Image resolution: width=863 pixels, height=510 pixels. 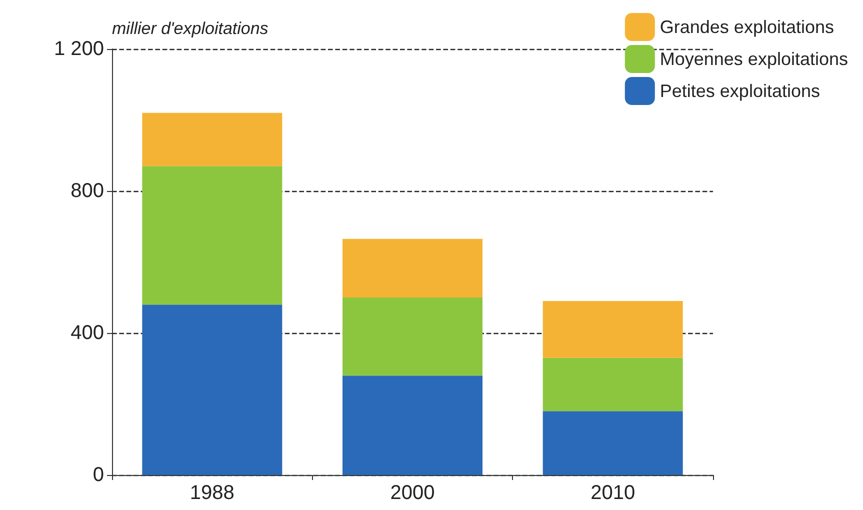 What do you see at coordinates (740, 91) in the screenshot?
I see `legend-label: Petites exploitations` at bounding box center [740, 91].